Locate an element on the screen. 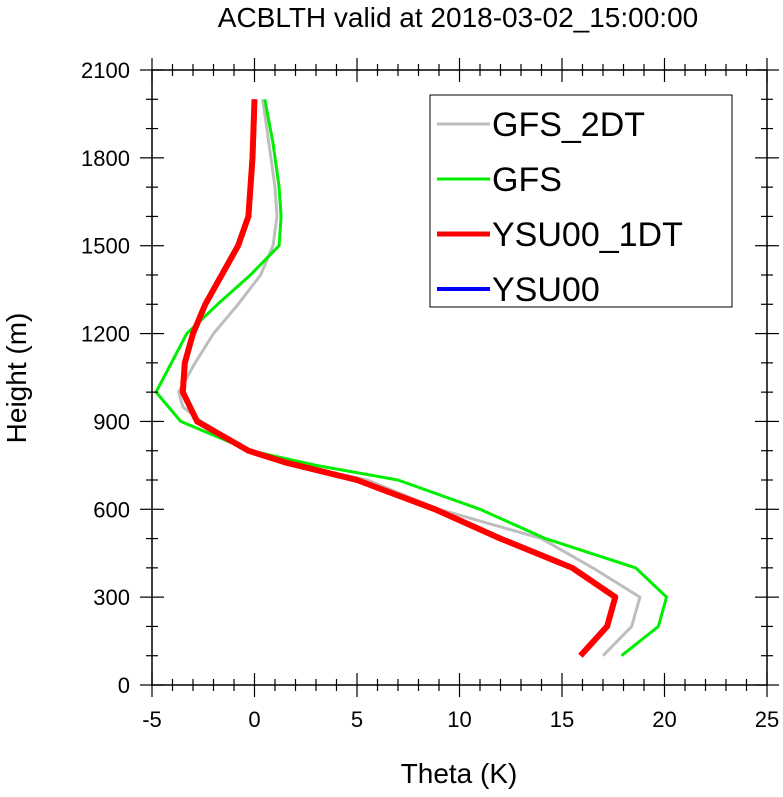  y-tick-label: 900 is located at coordinates (111, 421).